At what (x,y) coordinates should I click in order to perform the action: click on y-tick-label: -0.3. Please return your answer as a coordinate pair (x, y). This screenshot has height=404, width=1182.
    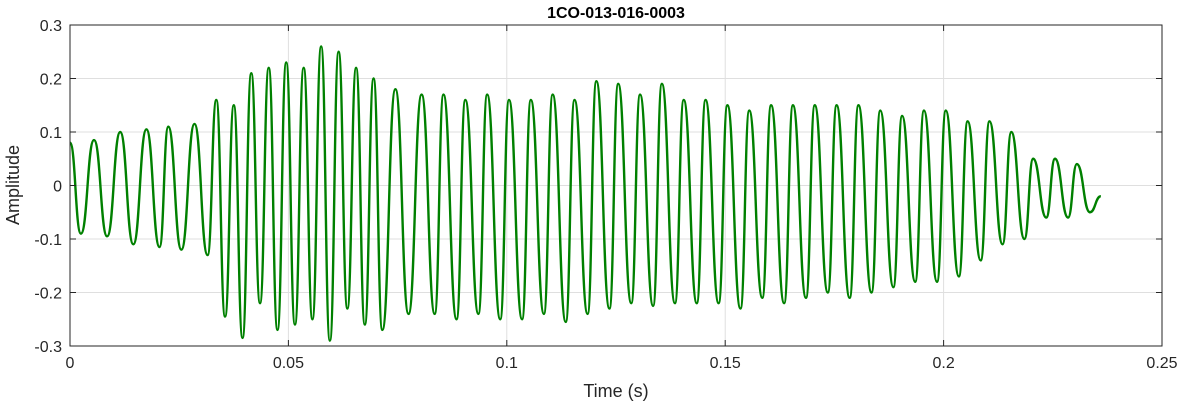
    Looking at the image, I should click on (48, 347).